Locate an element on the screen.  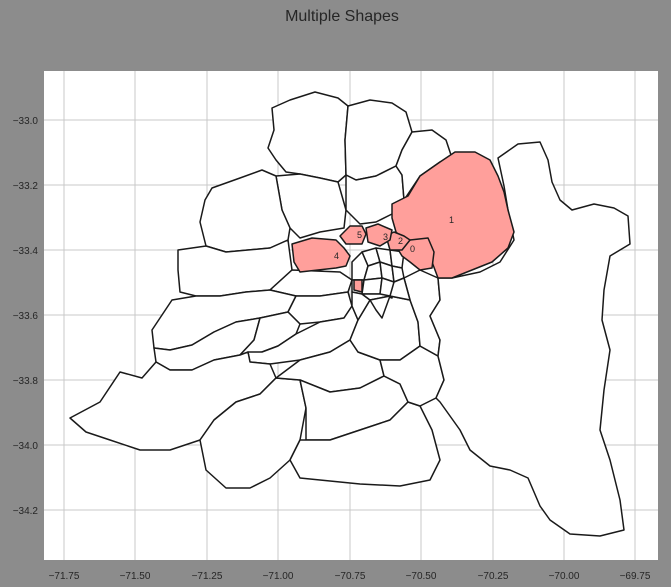
y-tick: −33.4 is located at coordinates (26, 251).